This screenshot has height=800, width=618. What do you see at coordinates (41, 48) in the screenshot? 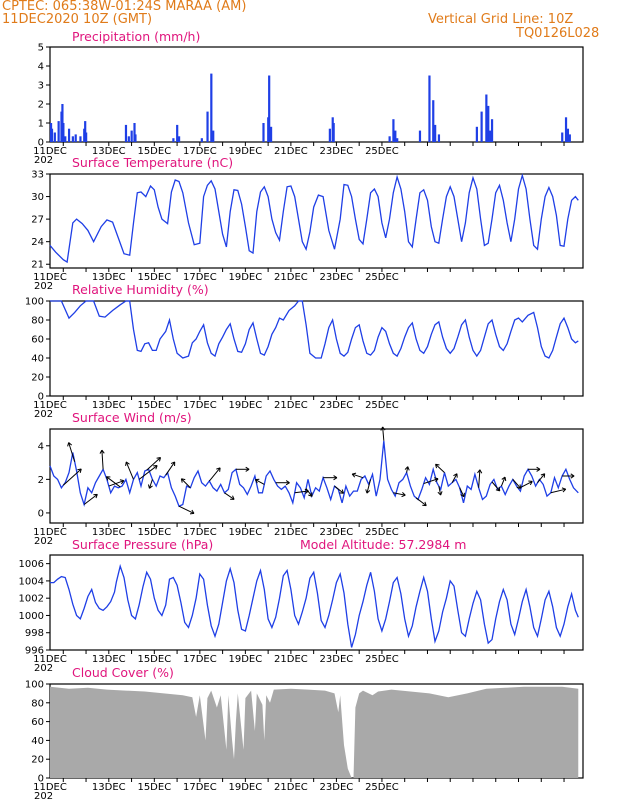
I see `y-tick-label: 5` at bounding box center [41, 48].